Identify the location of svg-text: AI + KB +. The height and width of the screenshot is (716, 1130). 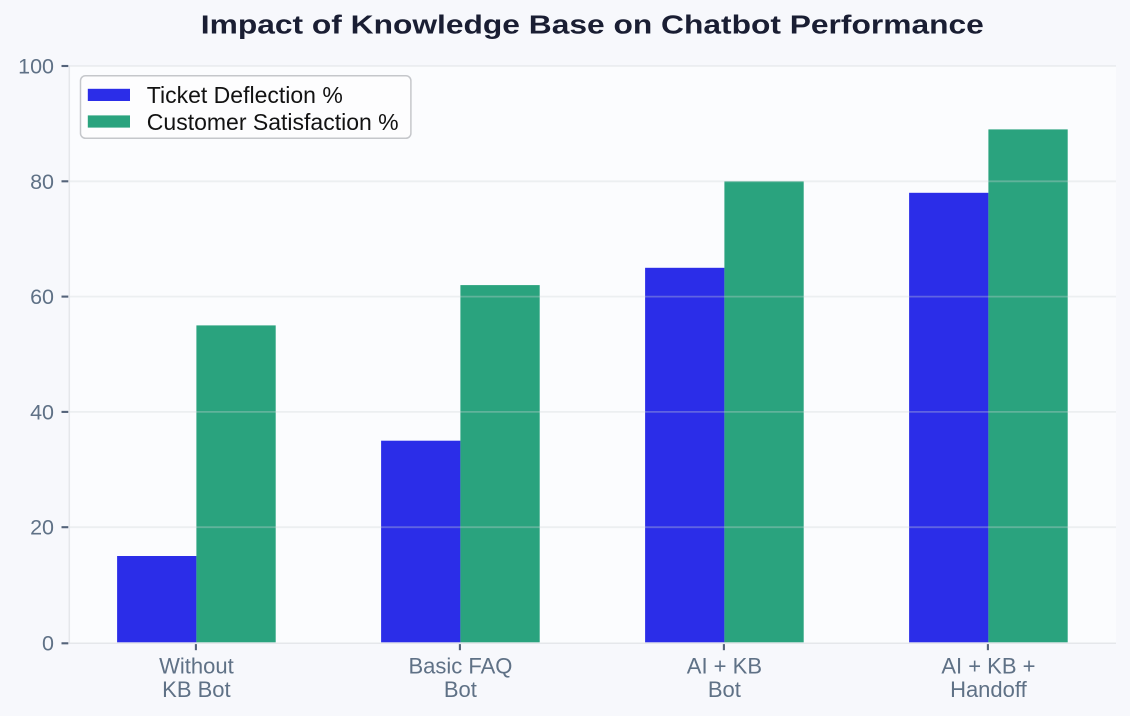
(988, 666).